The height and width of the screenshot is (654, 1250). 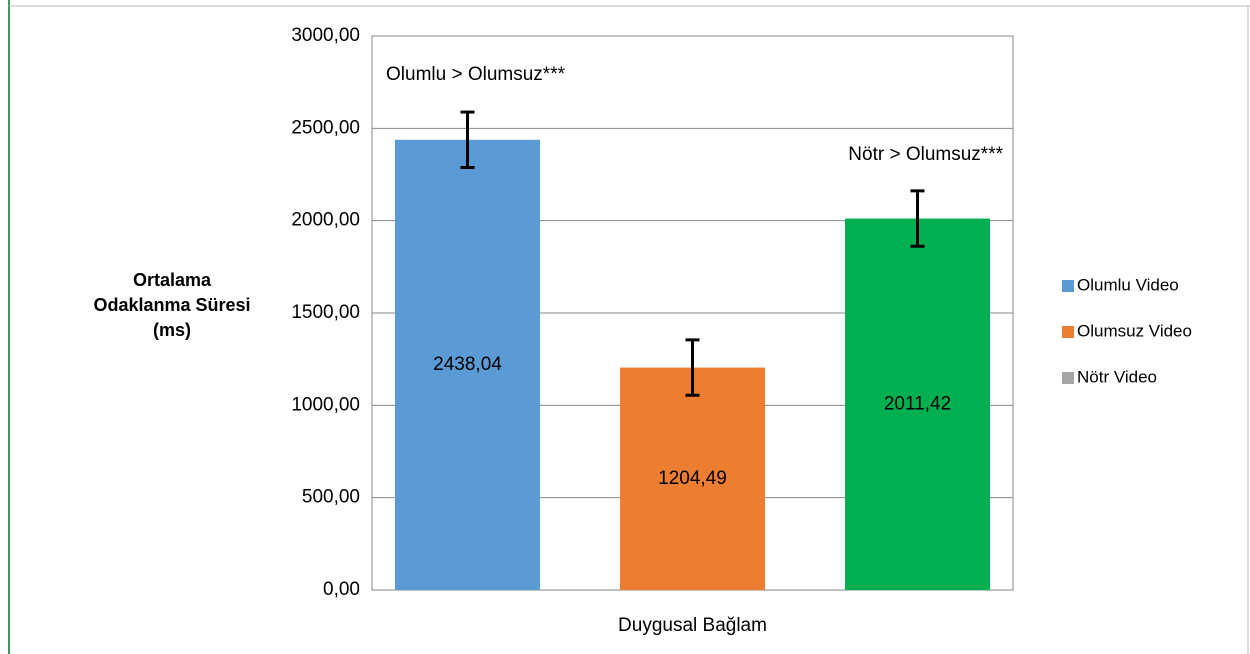 I want to click on data-label: 2438,04, so click(x=467, y=364).